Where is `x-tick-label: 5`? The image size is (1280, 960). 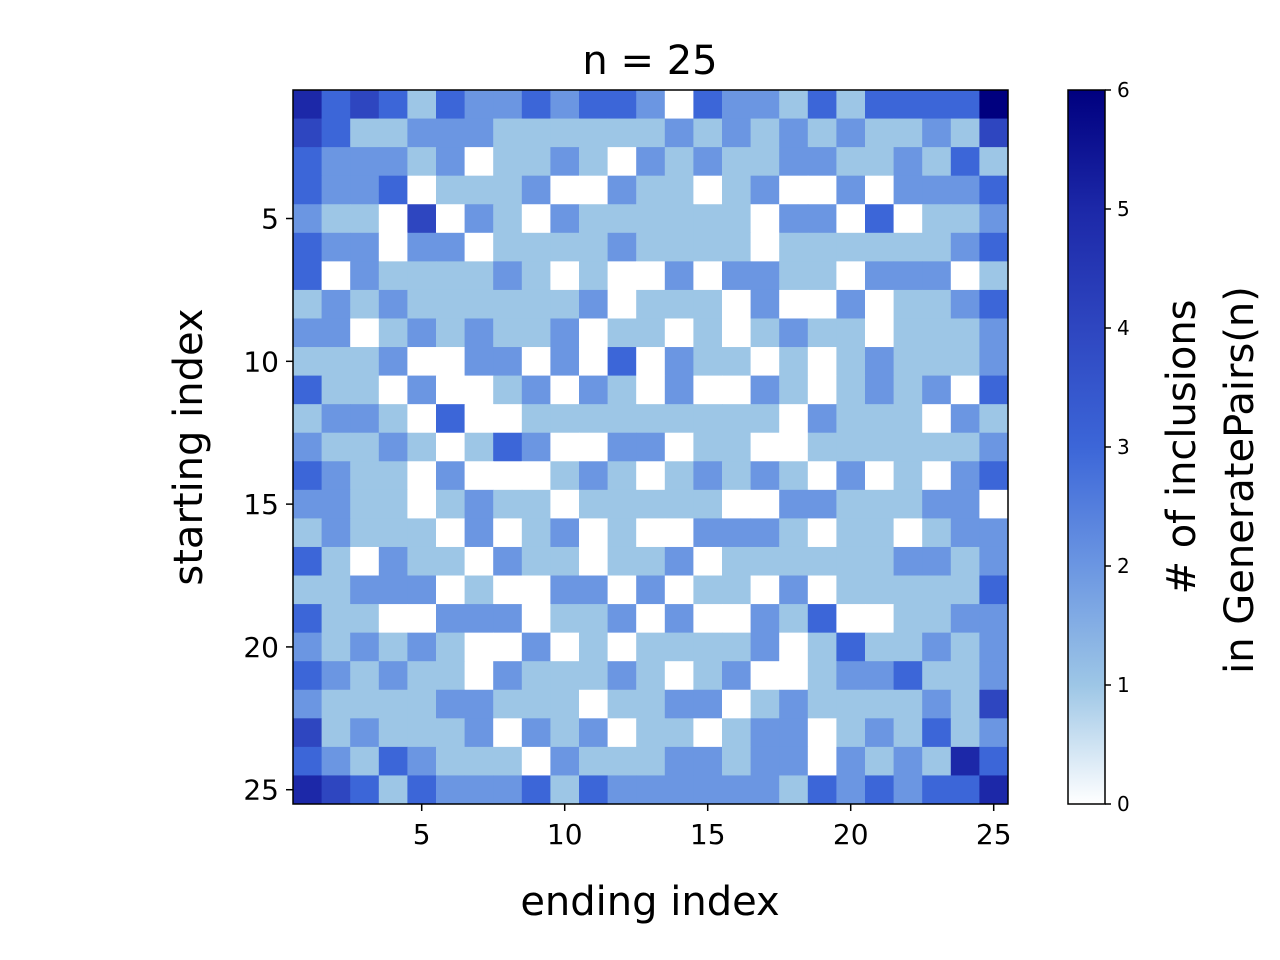 x-tick-label: 5 is located at coordinates (422, 834).